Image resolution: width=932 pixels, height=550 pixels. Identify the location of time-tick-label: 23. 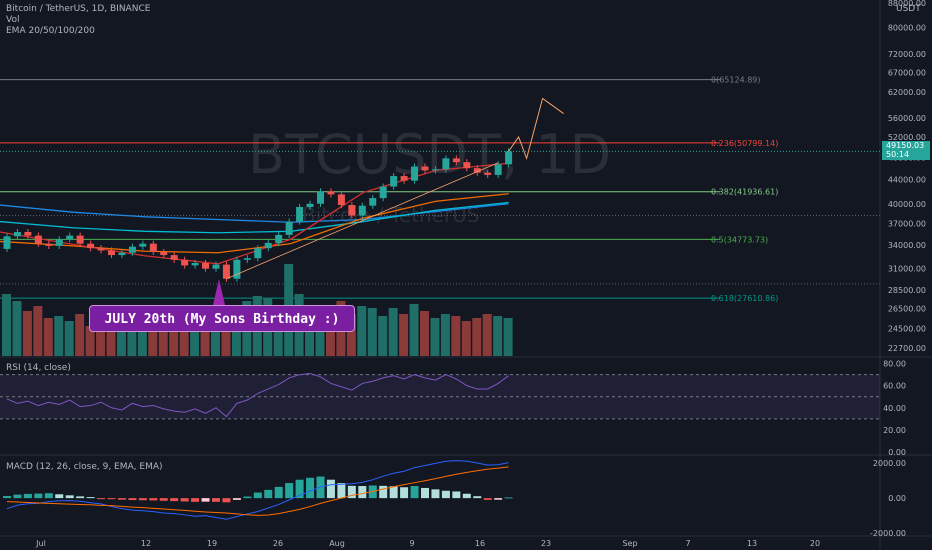
(546, 543).